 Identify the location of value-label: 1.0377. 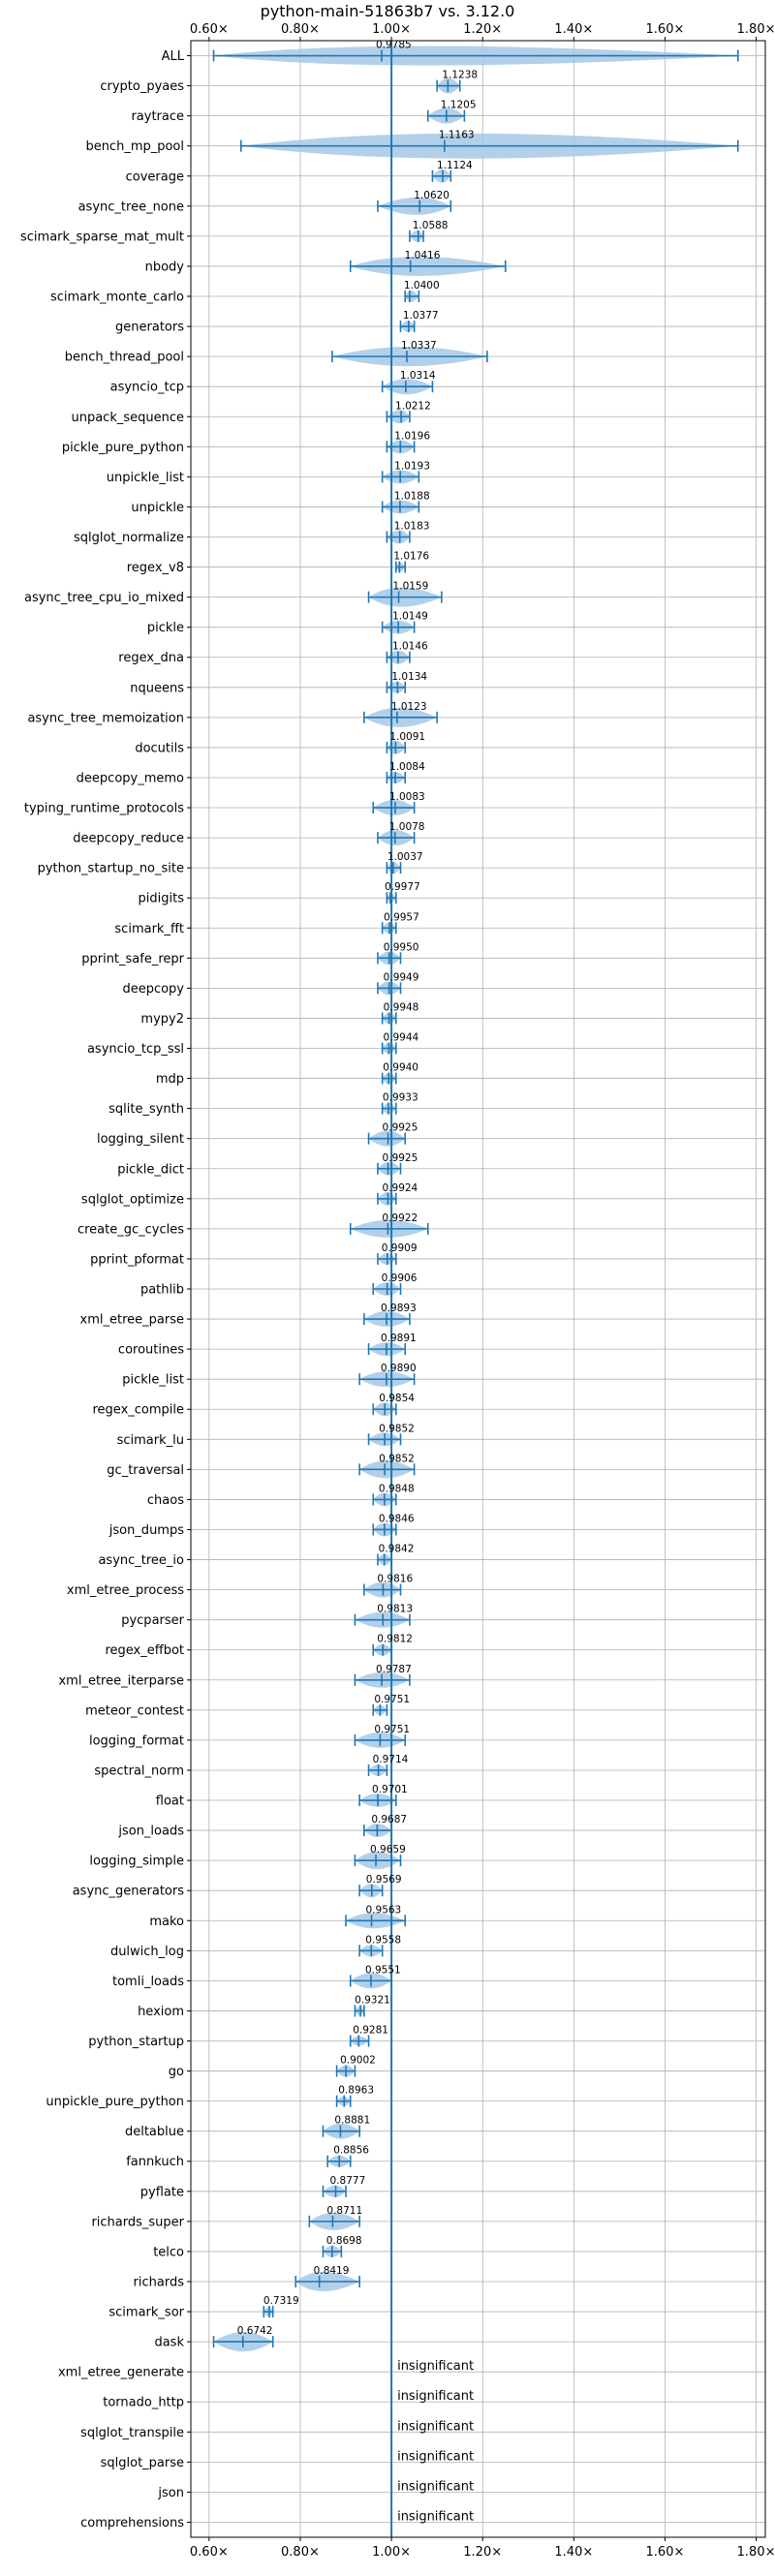
(421, 316).